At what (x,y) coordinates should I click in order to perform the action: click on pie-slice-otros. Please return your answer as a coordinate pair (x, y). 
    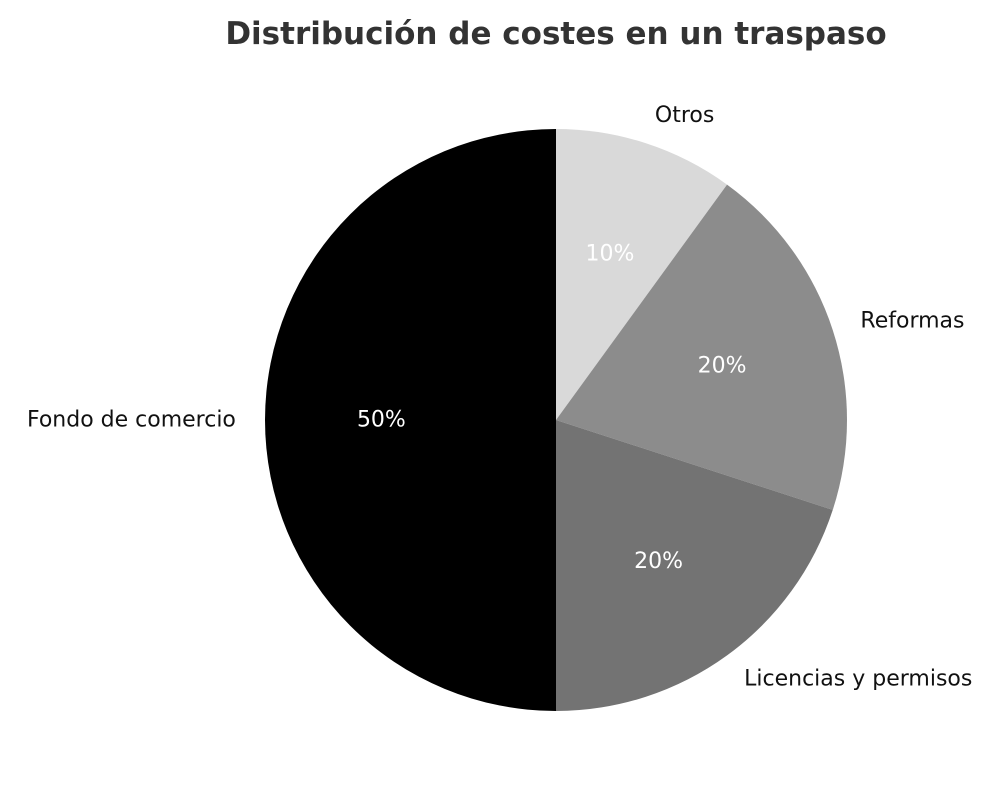
    Looking at the image, I should click on (642, 274).